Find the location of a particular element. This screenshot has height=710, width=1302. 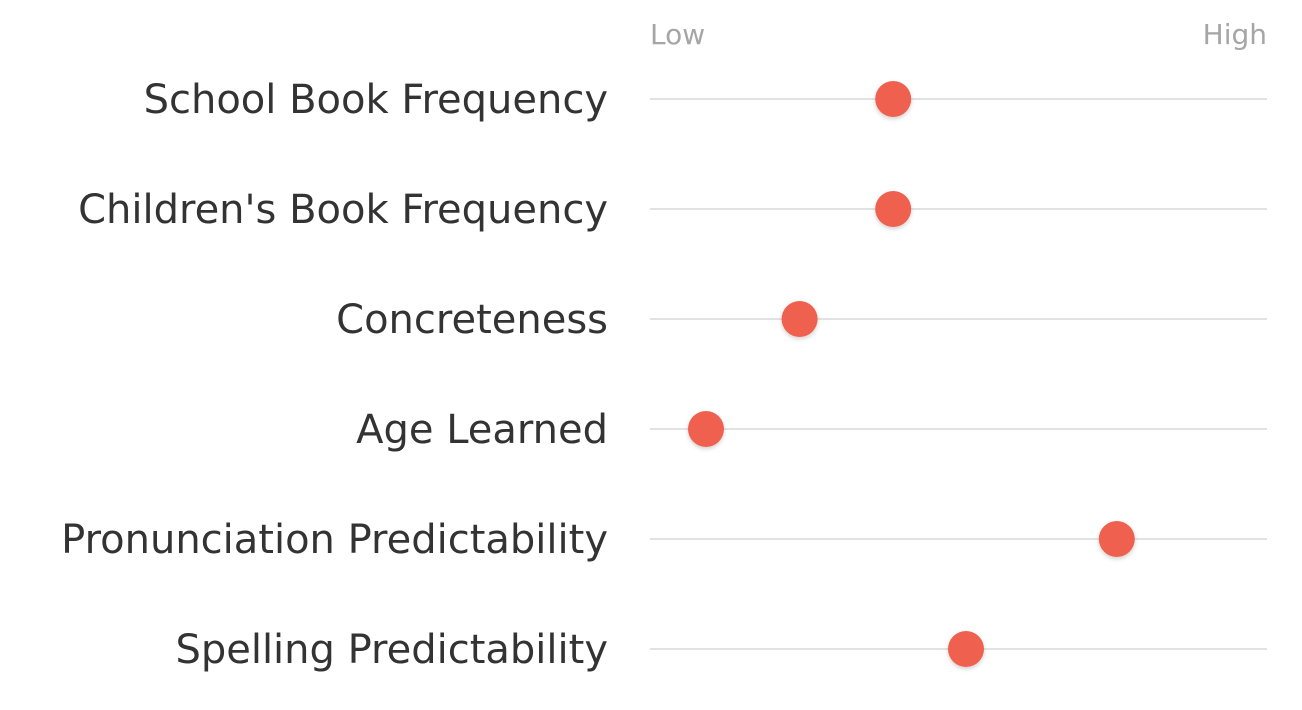

data-point-school-book-frequency is located at coordinates (893, 99).